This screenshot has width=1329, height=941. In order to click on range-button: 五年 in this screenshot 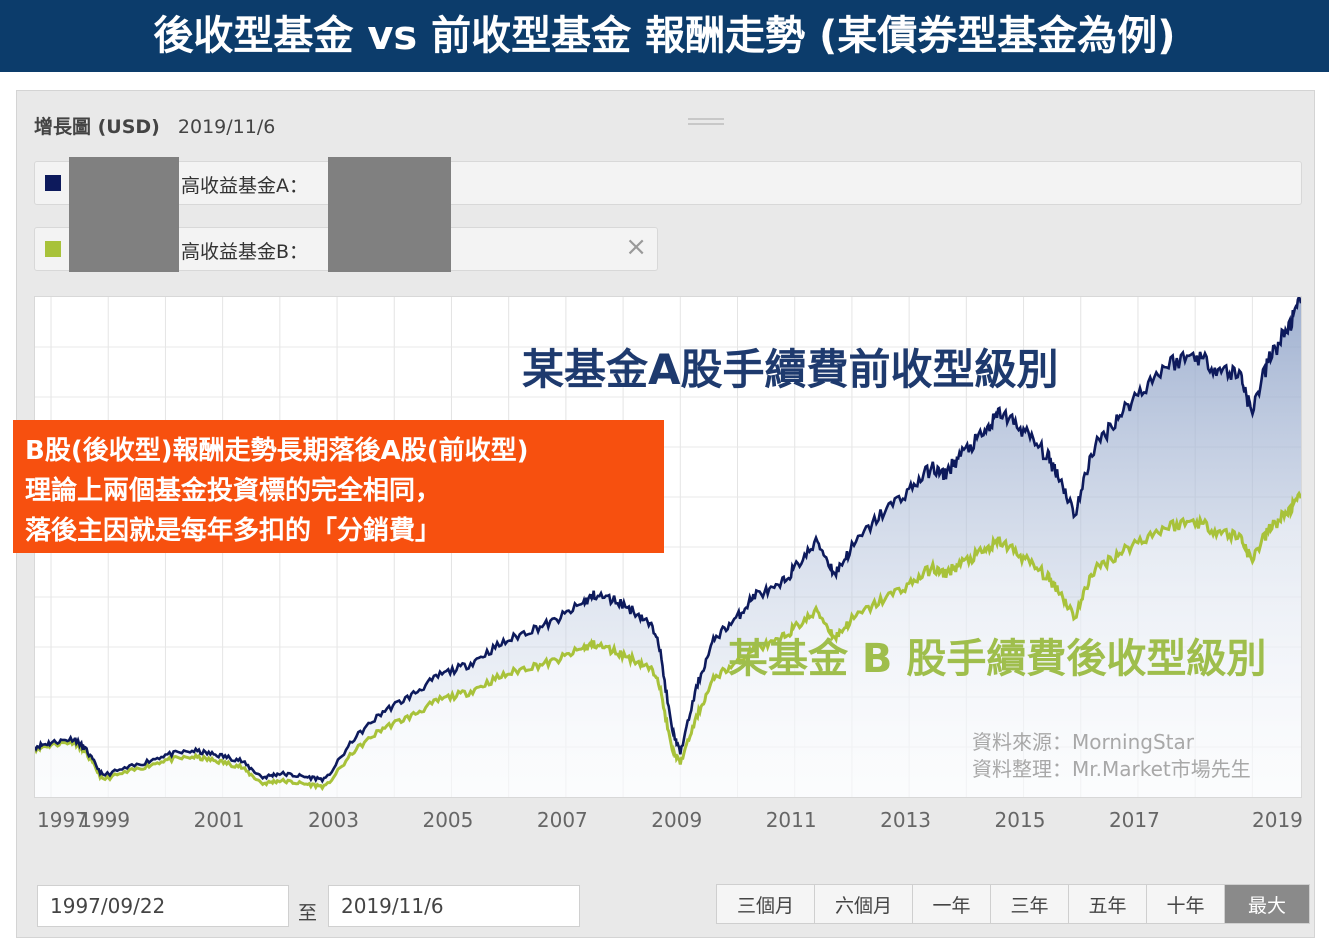, I will do `click(1108, 904)`.